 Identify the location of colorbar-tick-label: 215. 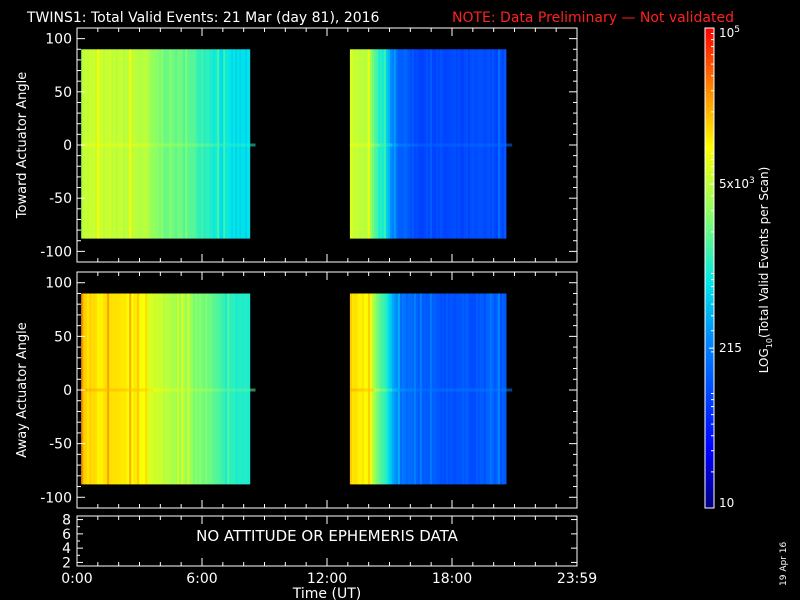
(730, 348).